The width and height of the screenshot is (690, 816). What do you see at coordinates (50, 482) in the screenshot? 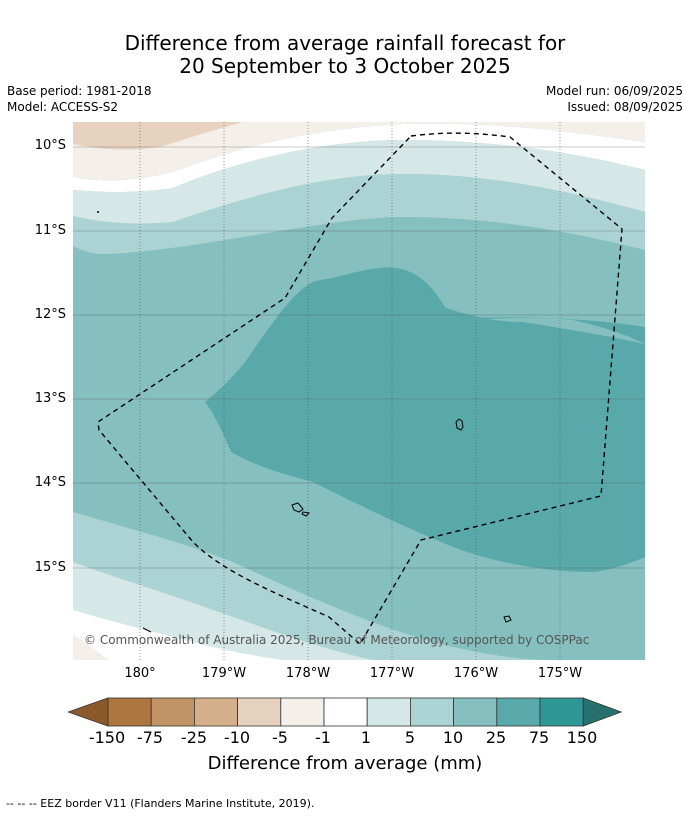
I see `lat-label: 14°S` at bounding box center [50, 482].